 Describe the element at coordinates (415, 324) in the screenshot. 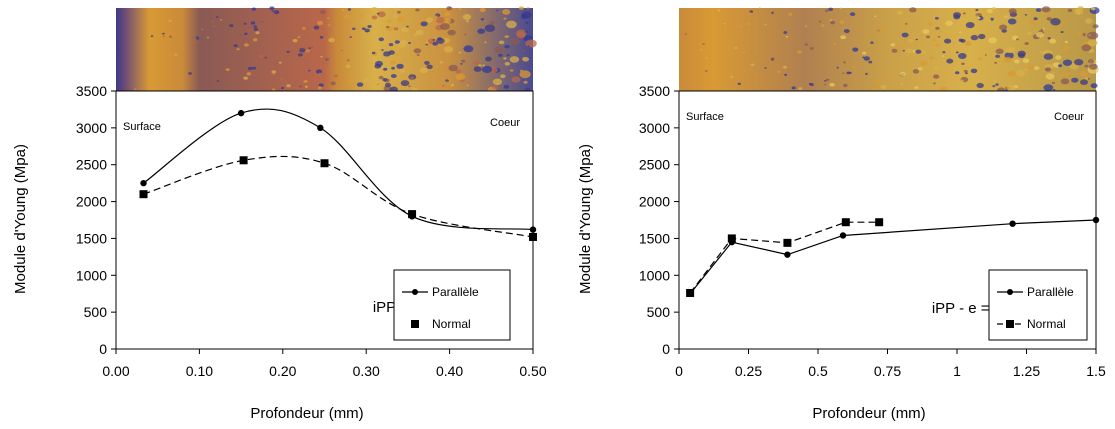

I see `legend-marker` at that location.